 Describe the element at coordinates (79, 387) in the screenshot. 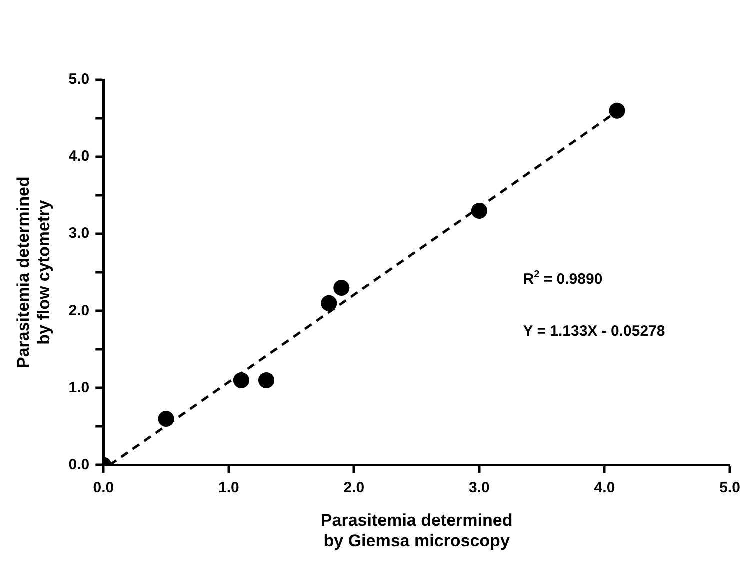

I see `y-tick-label: 1.0` at that location.